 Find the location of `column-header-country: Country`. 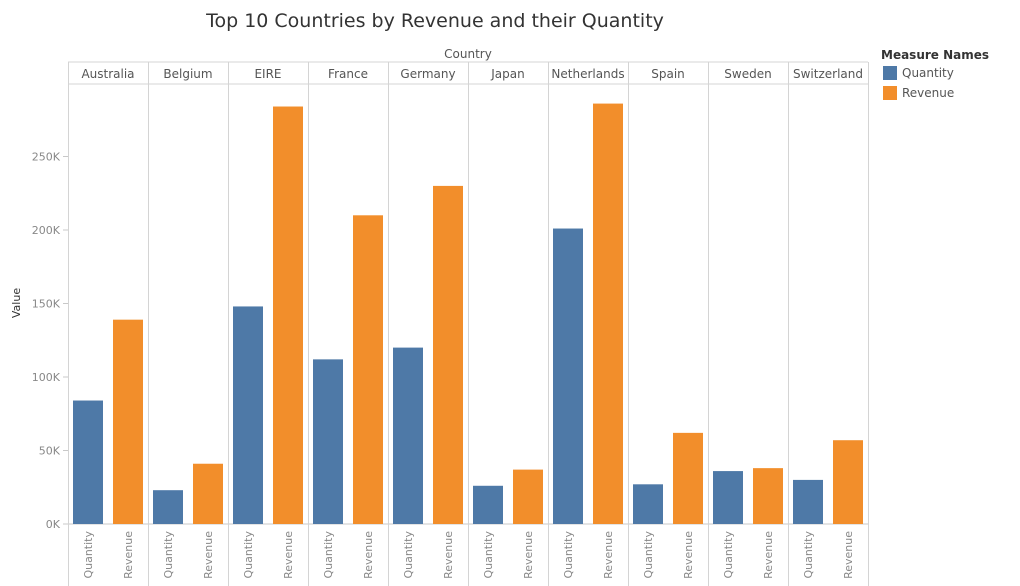

column-header-country: Country is located at coordinates (468, 54).